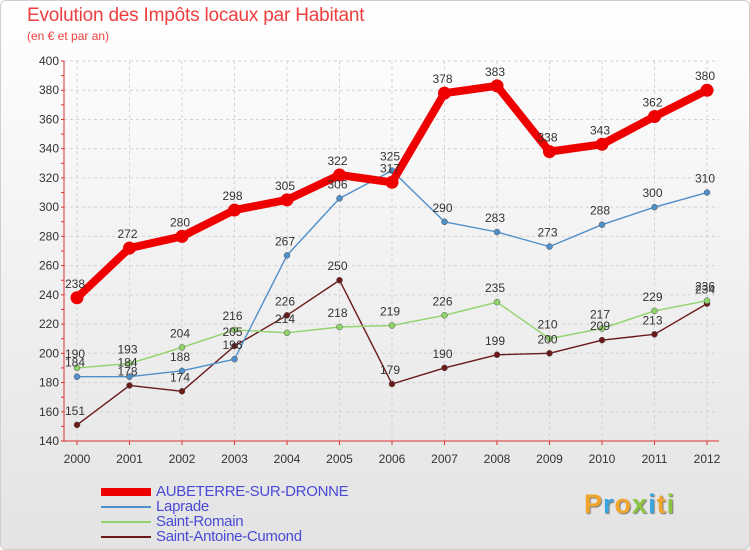 The height and width of the screenshot is (550, 750). I want to click on y-tick-label-4: 220, so click(49, 324).